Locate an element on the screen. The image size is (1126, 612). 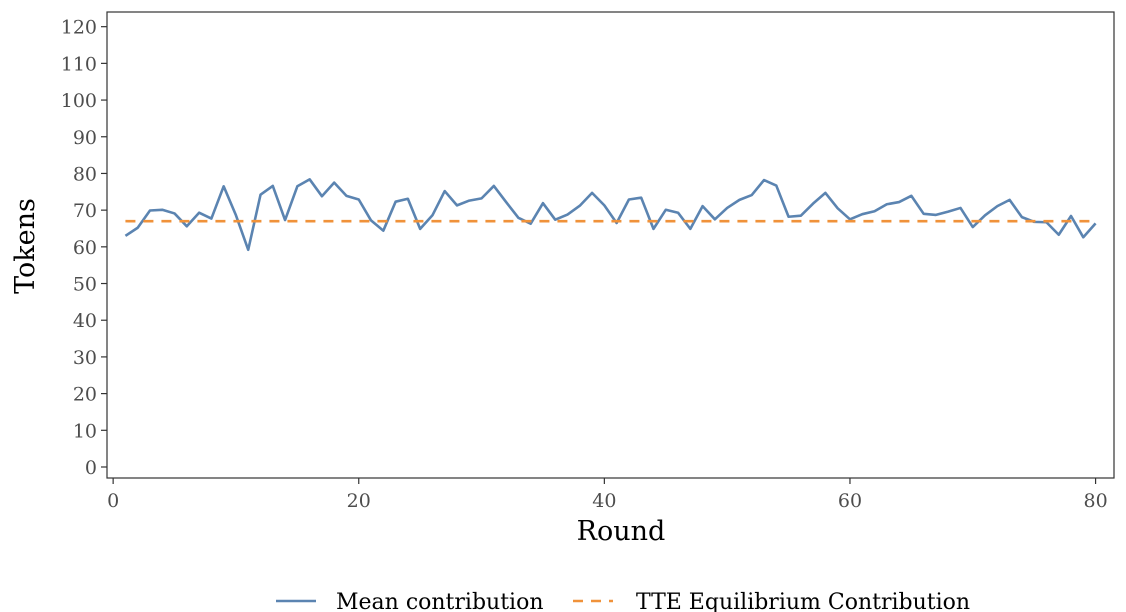
x-tick-label: 40 is located at coordinates (604, 501).